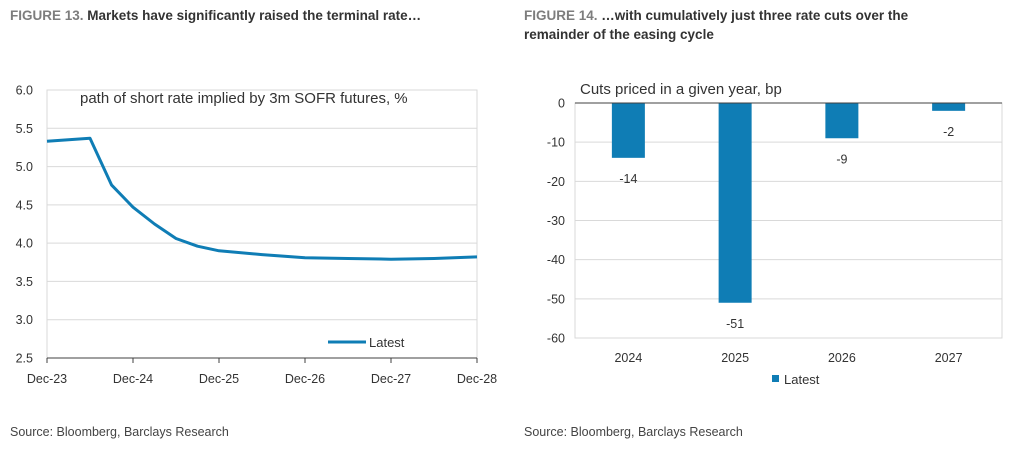 The height and width of the screenshot is (451, 1016). What do you see at coordinates (628, 358) in the screenshot?
I see `bar-chart-x-tick-label: 2024` at bounding box center [628, 358].